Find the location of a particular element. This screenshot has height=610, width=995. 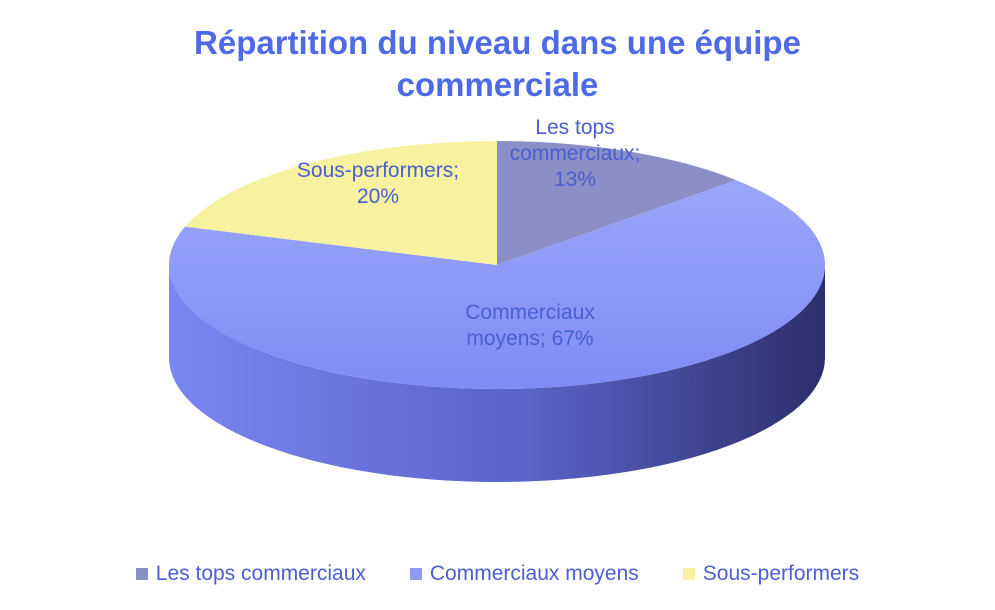

data-label-2: Sous-performers; 20% is located at coordinates (378, 183).